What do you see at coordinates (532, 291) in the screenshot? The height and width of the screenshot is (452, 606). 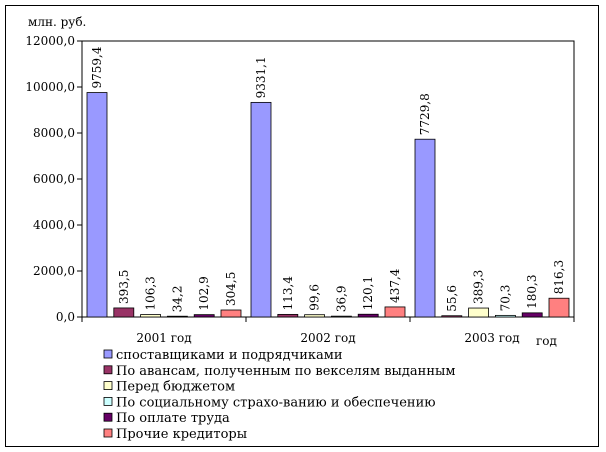 I see `data-label: 180,3` at bounding box center [532, 291].